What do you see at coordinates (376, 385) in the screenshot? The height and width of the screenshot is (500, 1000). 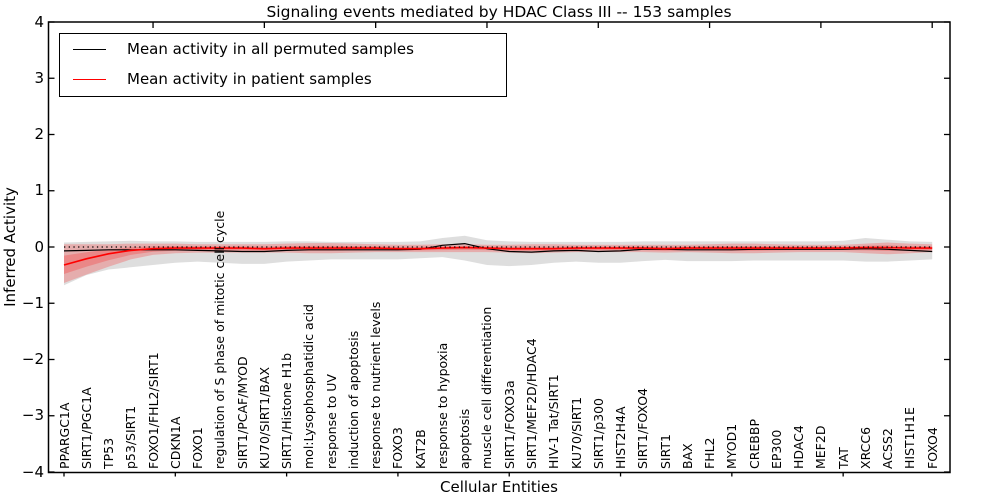 I see `x-tick-label: response to nutrient levels` at bounding box center [376, 385].